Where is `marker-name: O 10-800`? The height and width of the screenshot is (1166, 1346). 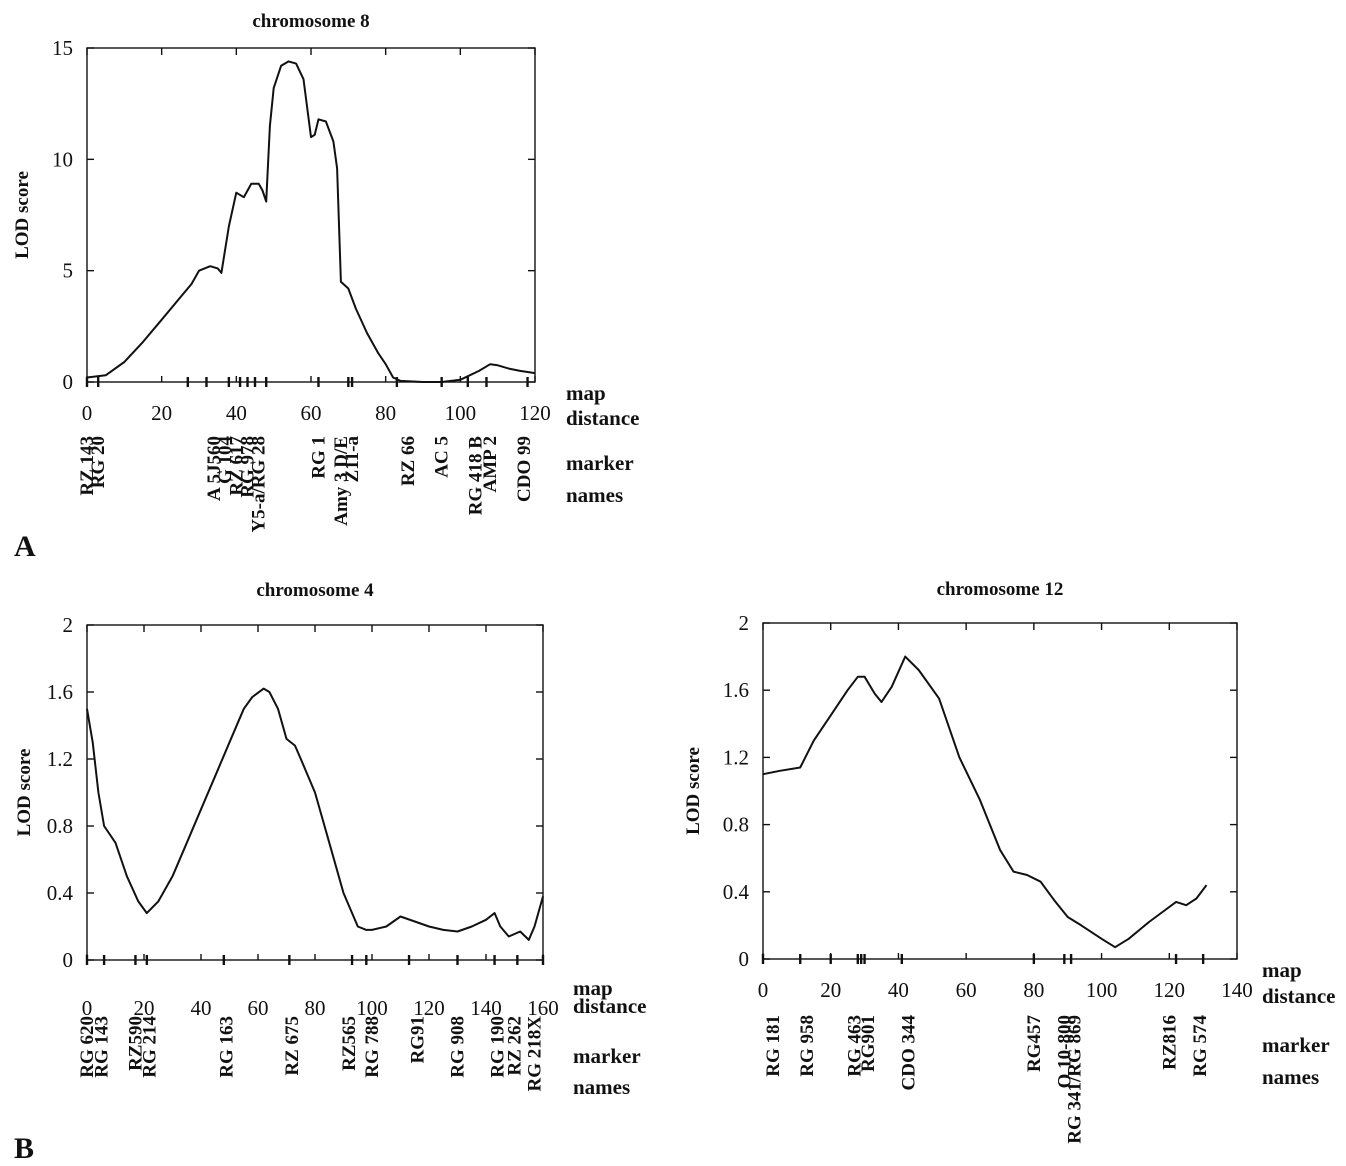 marker-name: O 10-800 is located at coordinates (1064, 1051).